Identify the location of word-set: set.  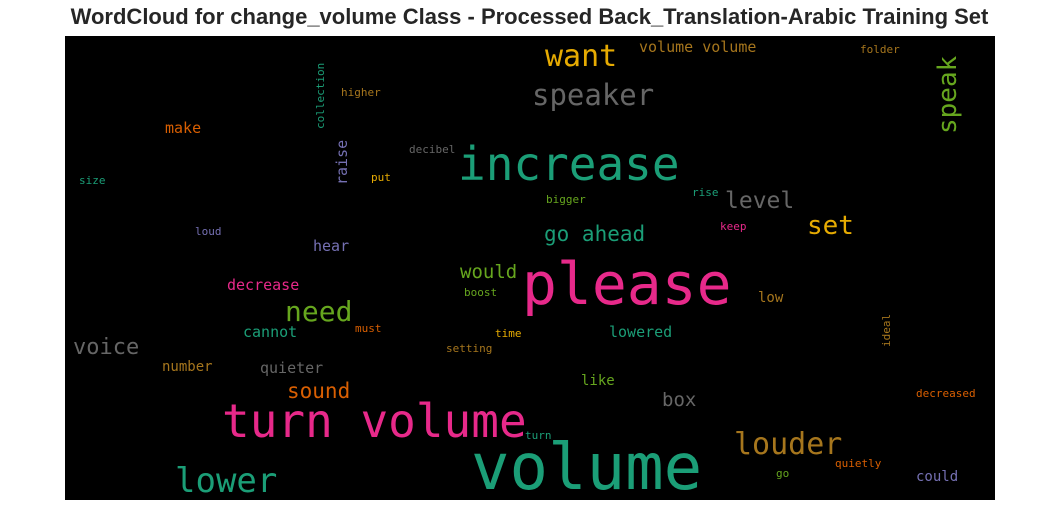
(830, 226).